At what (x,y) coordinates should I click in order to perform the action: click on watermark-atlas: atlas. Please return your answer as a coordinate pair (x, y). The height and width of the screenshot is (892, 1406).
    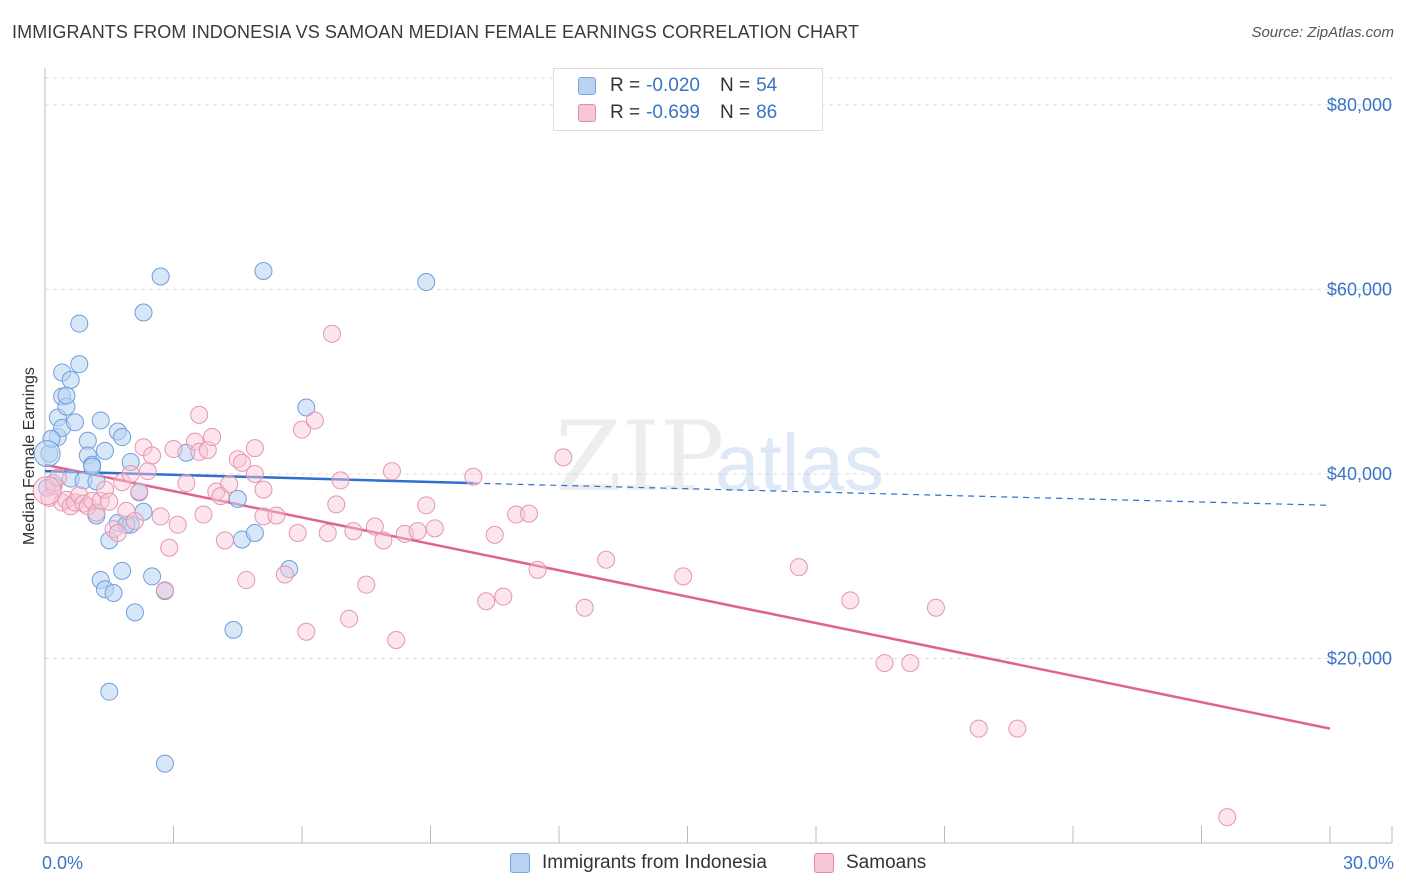
    Looking at the image, I should click on (799, 462).